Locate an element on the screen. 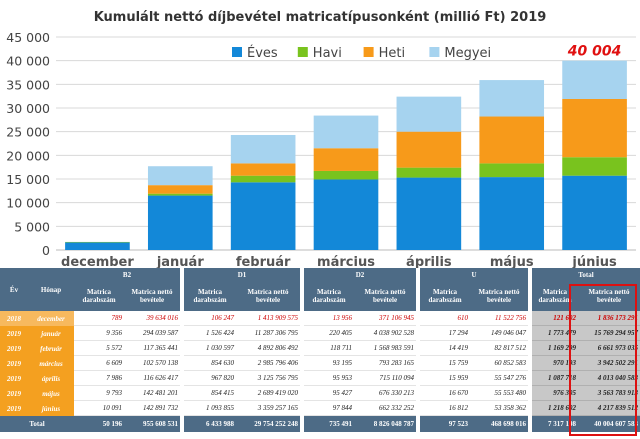 This screenshot has height=439, width=640. legend-label-havi: Havi is located at coordinates (327, 53).